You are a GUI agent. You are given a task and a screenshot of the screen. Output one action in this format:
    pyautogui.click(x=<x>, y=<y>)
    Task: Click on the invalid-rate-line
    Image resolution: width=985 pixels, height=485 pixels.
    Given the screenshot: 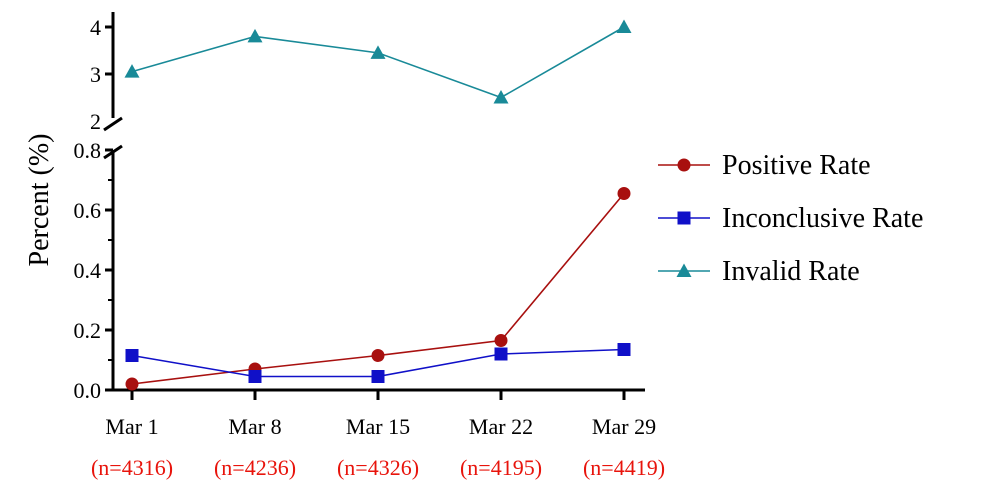 What is the action you would take?
    pyautogui.click(x=378, y=62)
    